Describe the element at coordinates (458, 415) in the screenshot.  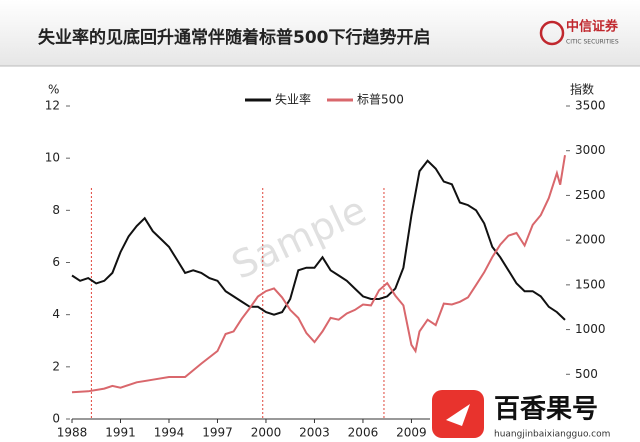
I see `footer-icon-mark` at that location.